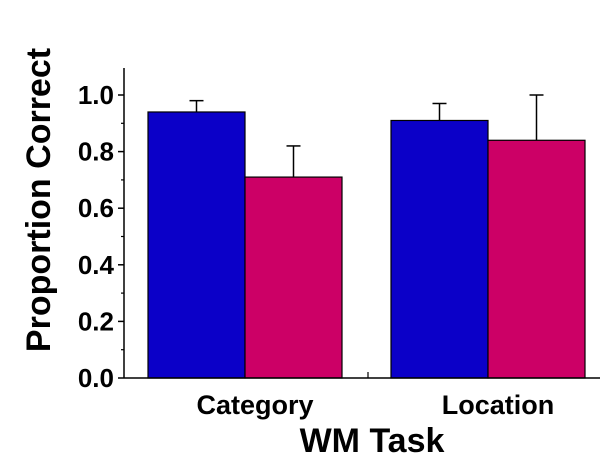  What do you see at coordinates (96, 95) in the screenshot?
I see `y-tick-label: 1.0` at bounding box center [96, 95].